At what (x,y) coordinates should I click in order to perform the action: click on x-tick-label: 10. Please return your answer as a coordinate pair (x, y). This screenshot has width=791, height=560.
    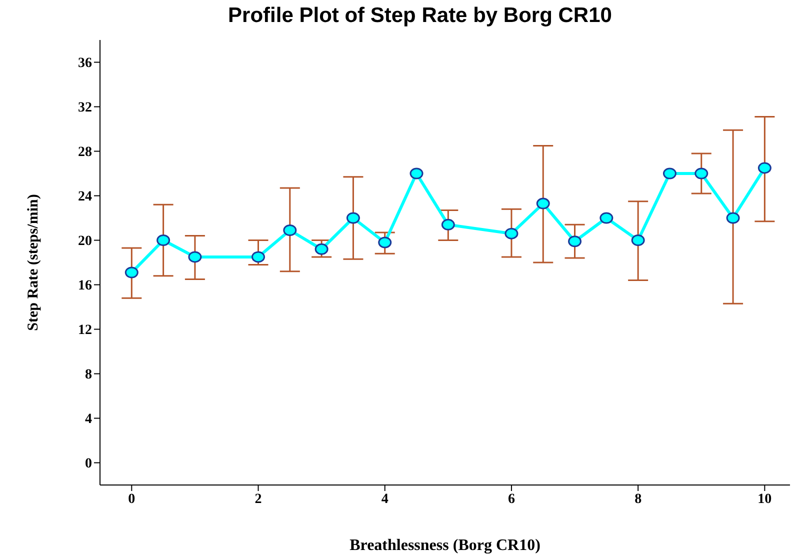
    Looking at the image, I should click on (765, 499).